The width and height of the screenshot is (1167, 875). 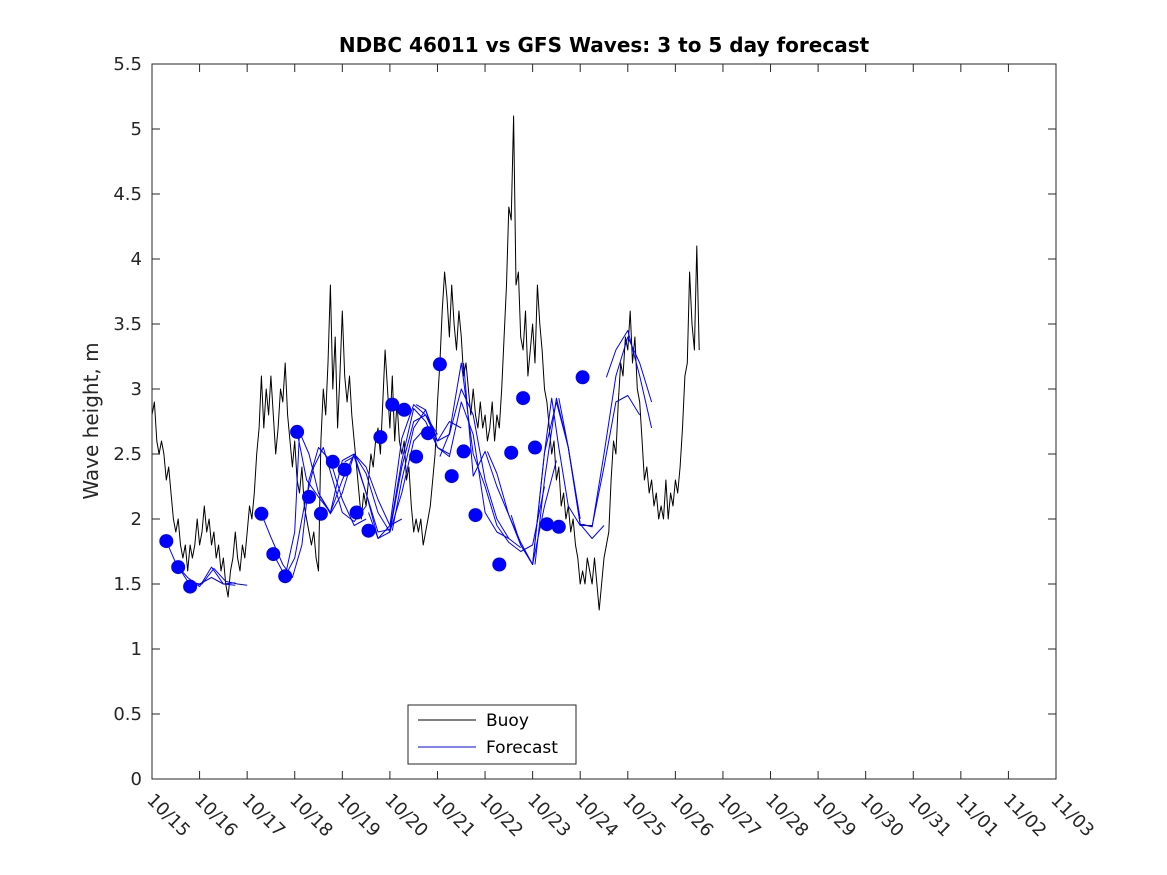 What do you see at coordinates (127, 324) in the screenshot?
I see `y-tick-label: 3.5` at bounding box center [127, 324].